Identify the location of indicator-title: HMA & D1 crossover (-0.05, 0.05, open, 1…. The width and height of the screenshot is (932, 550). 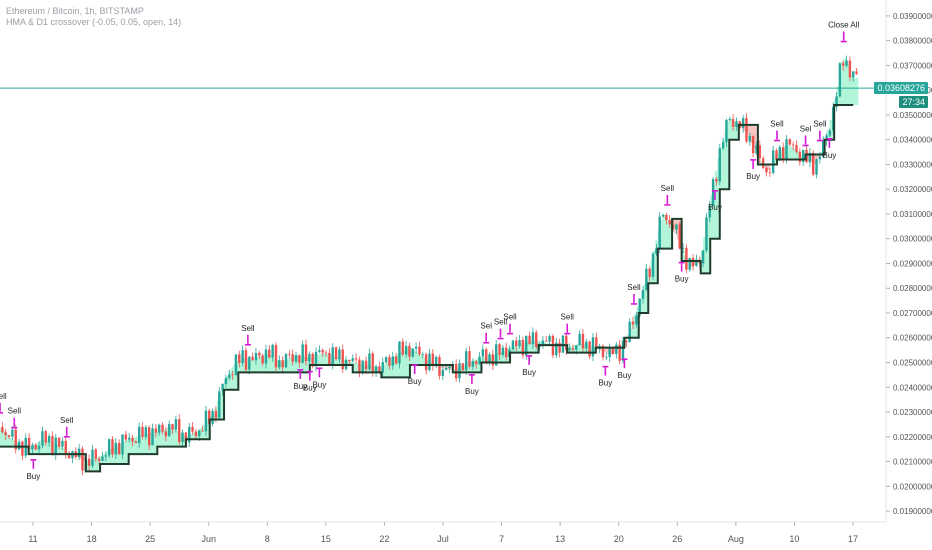
(94, 22).